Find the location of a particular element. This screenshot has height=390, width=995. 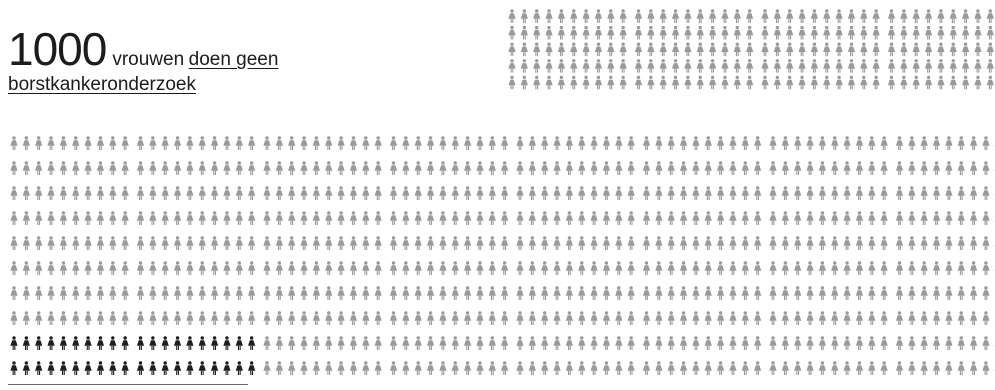

headline-phrase-line1: doen geen is located at coordinates (233, 59).